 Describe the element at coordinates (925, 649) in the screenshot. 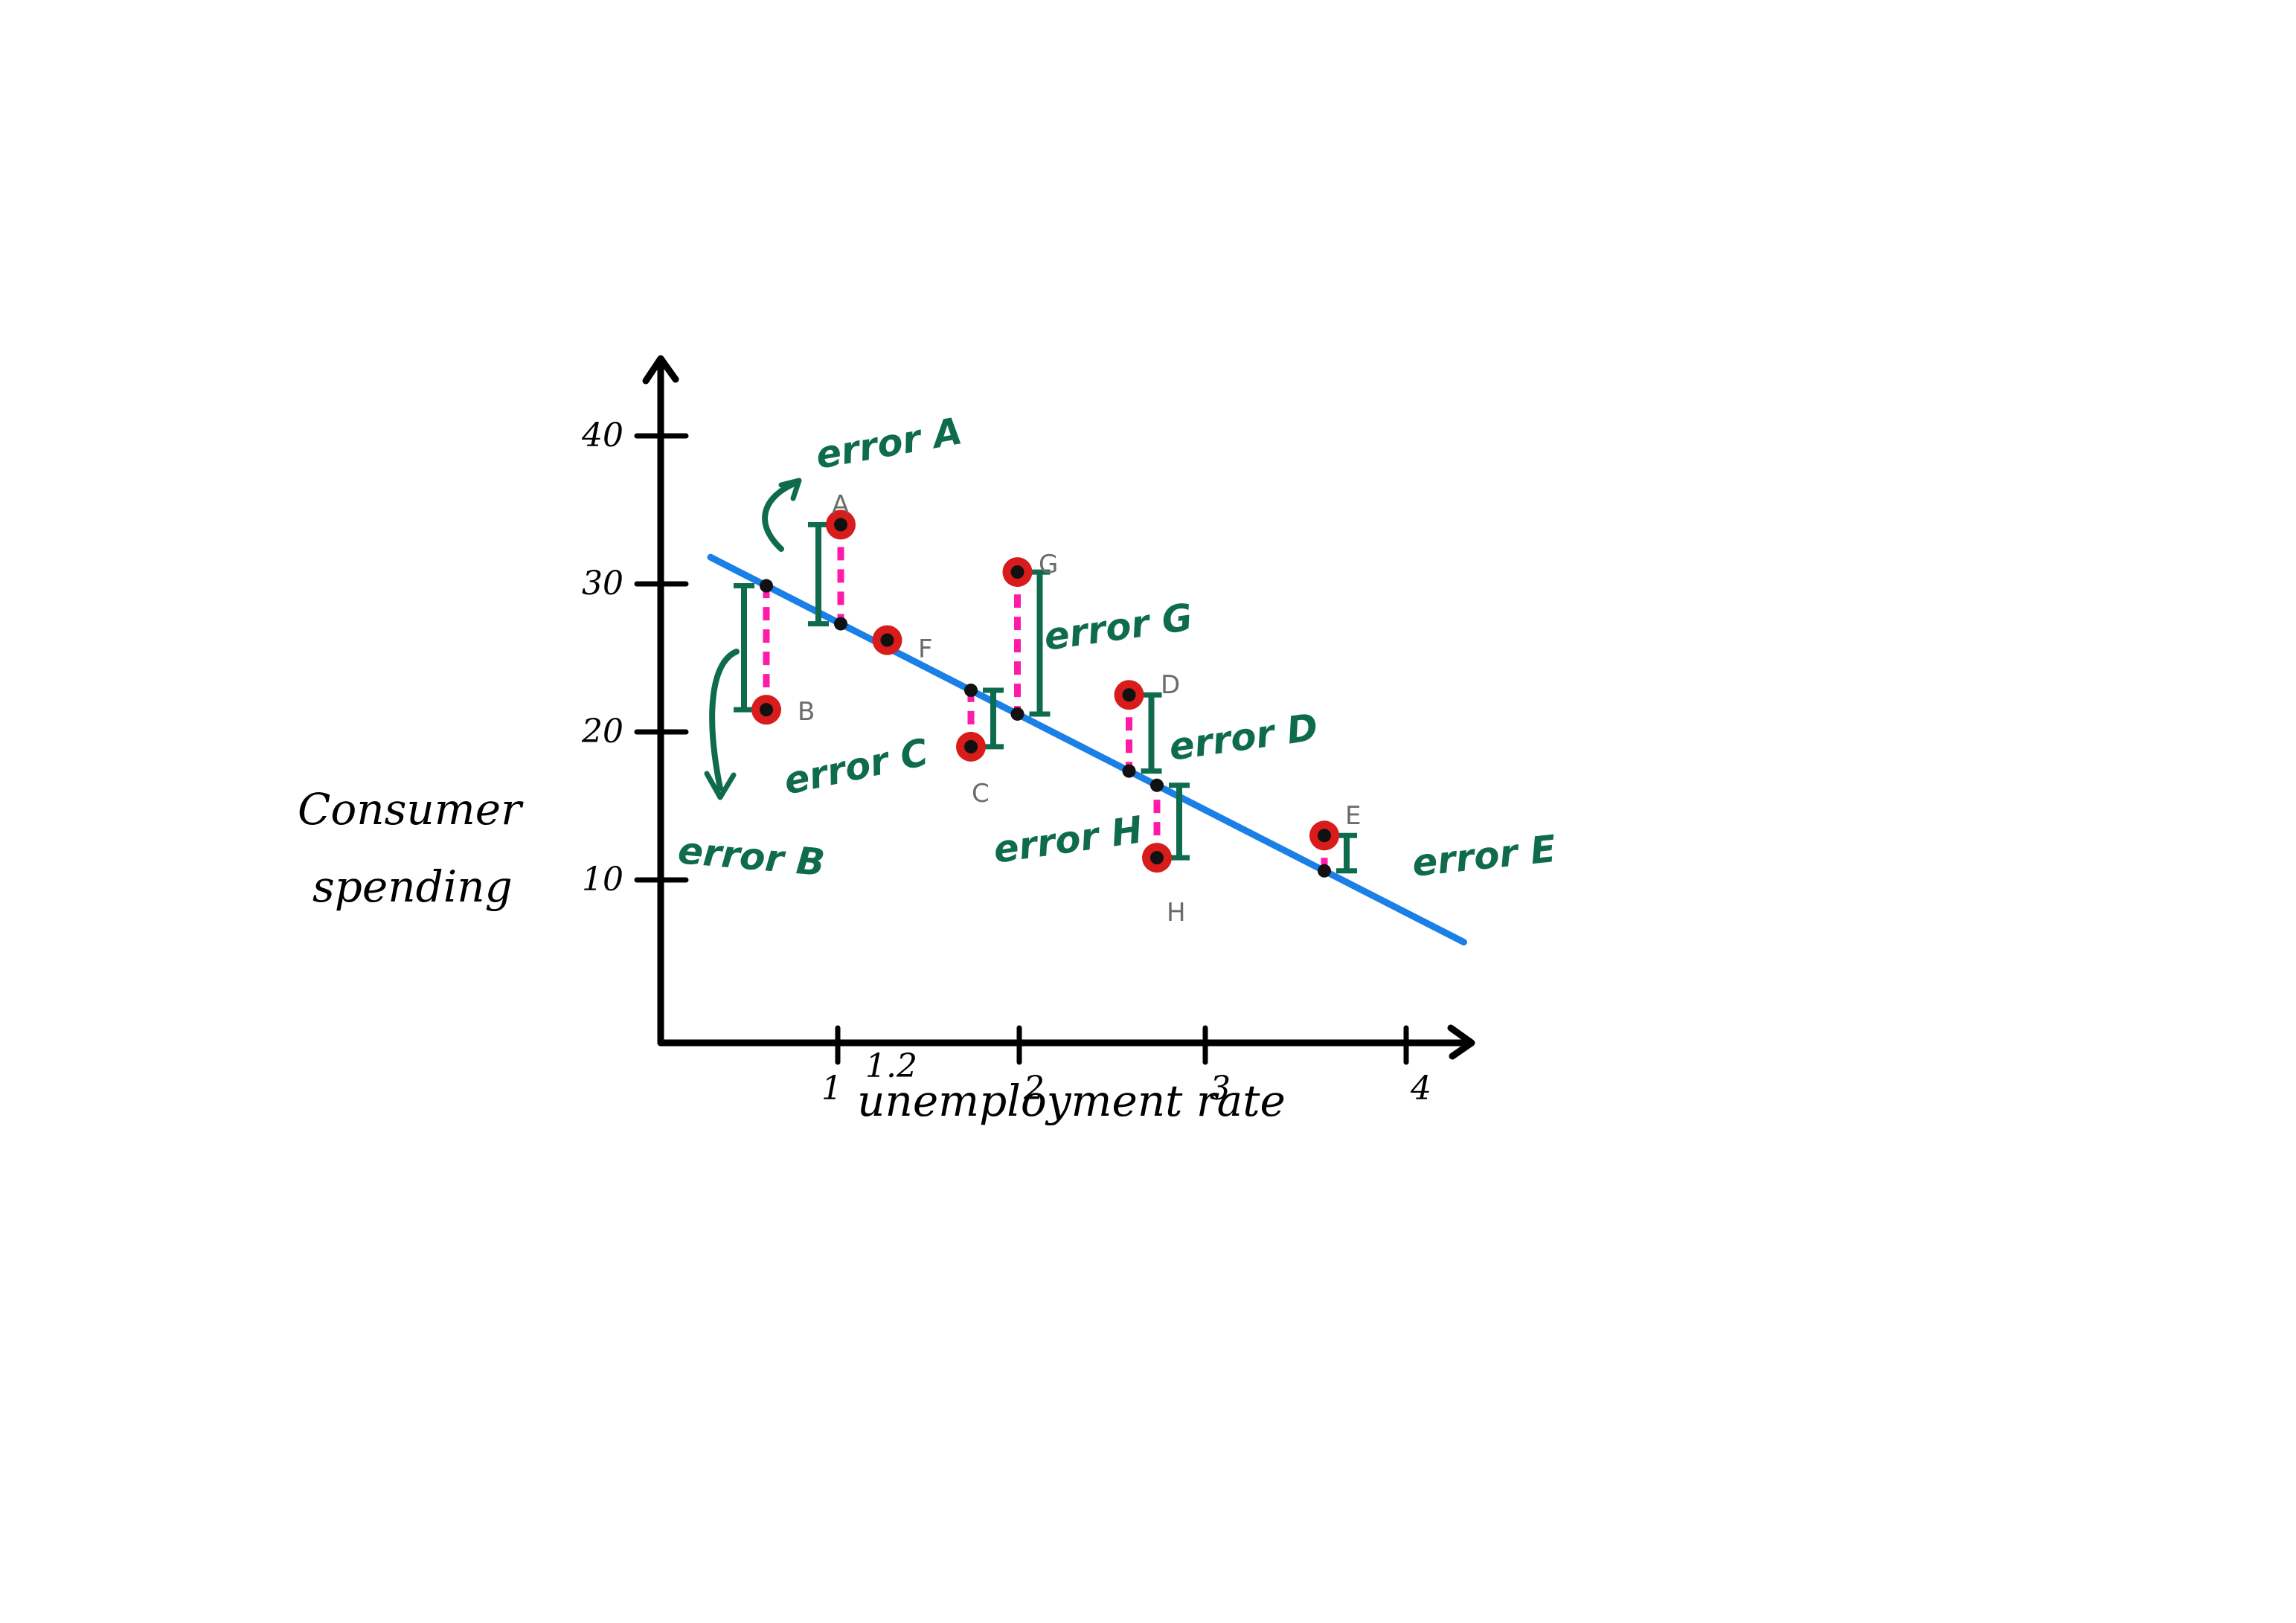

I see `point-label-F: F` at that location.